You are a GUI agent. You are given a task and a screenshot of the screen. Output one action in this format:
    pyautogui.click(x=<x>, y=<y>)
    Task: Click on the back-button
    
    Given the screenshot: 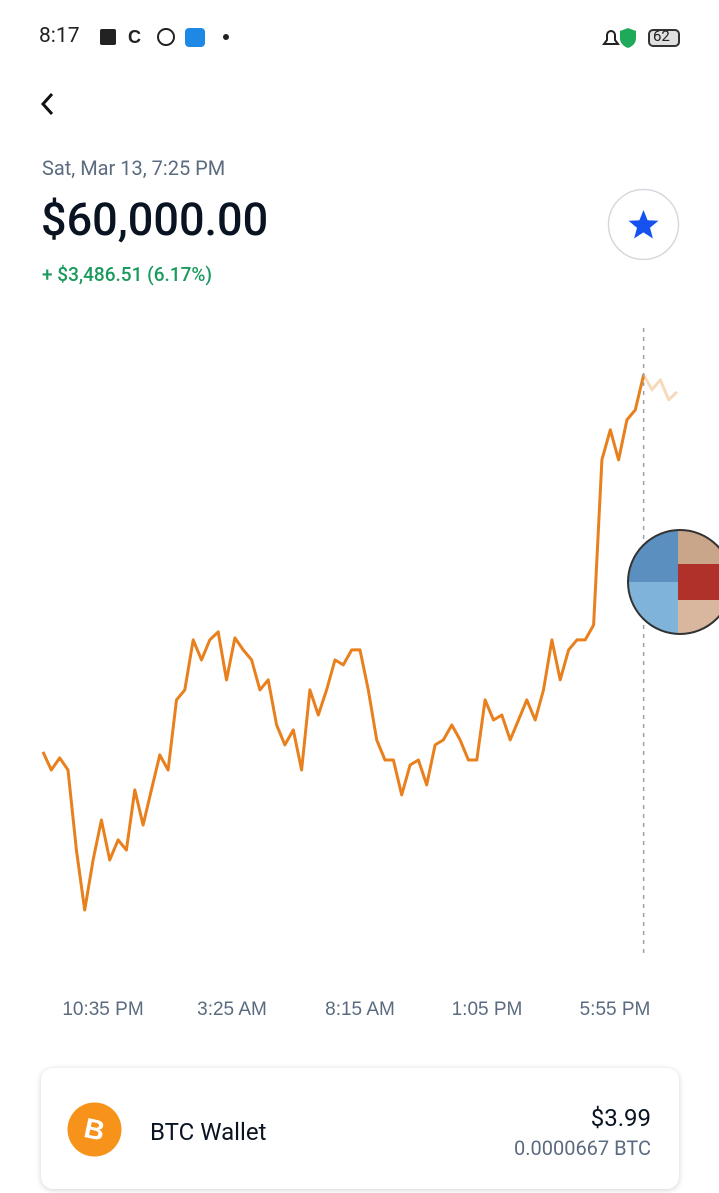 What is the action you would take?
    pyautogui.click(x=48, y=104)
    